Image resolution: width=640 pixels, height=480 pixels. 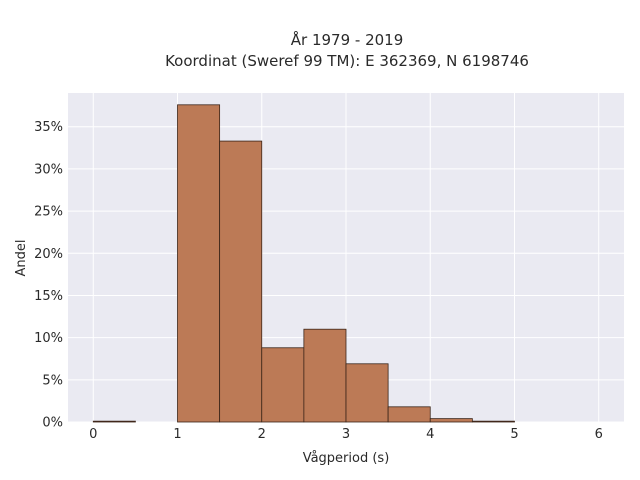 I want to click on x-tick-labels: 0 1 2 3 4 5 6, so click(x=346, y=434).